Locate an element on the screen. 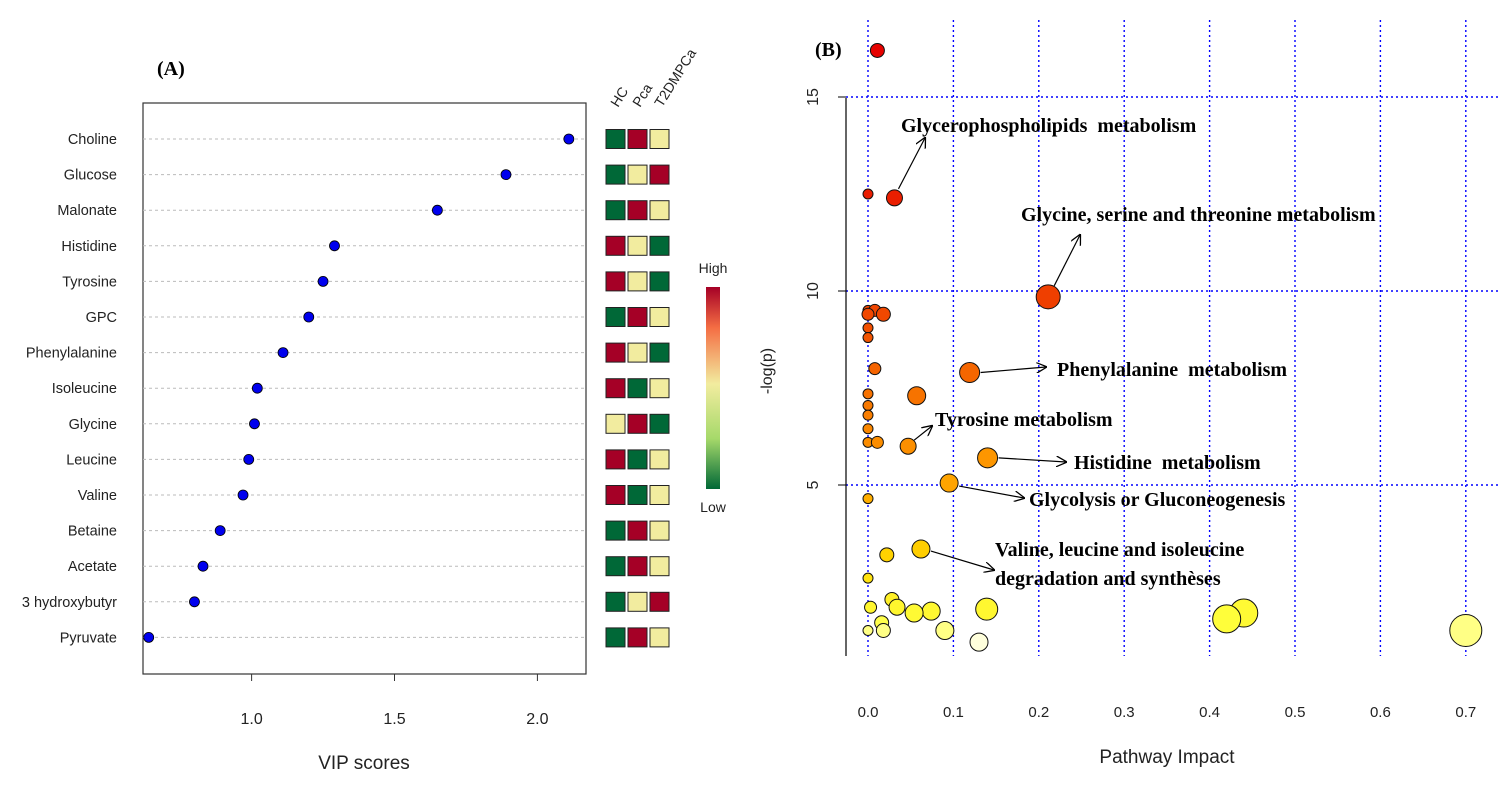  vip-point-histidine is located at coordinates (334, 246).